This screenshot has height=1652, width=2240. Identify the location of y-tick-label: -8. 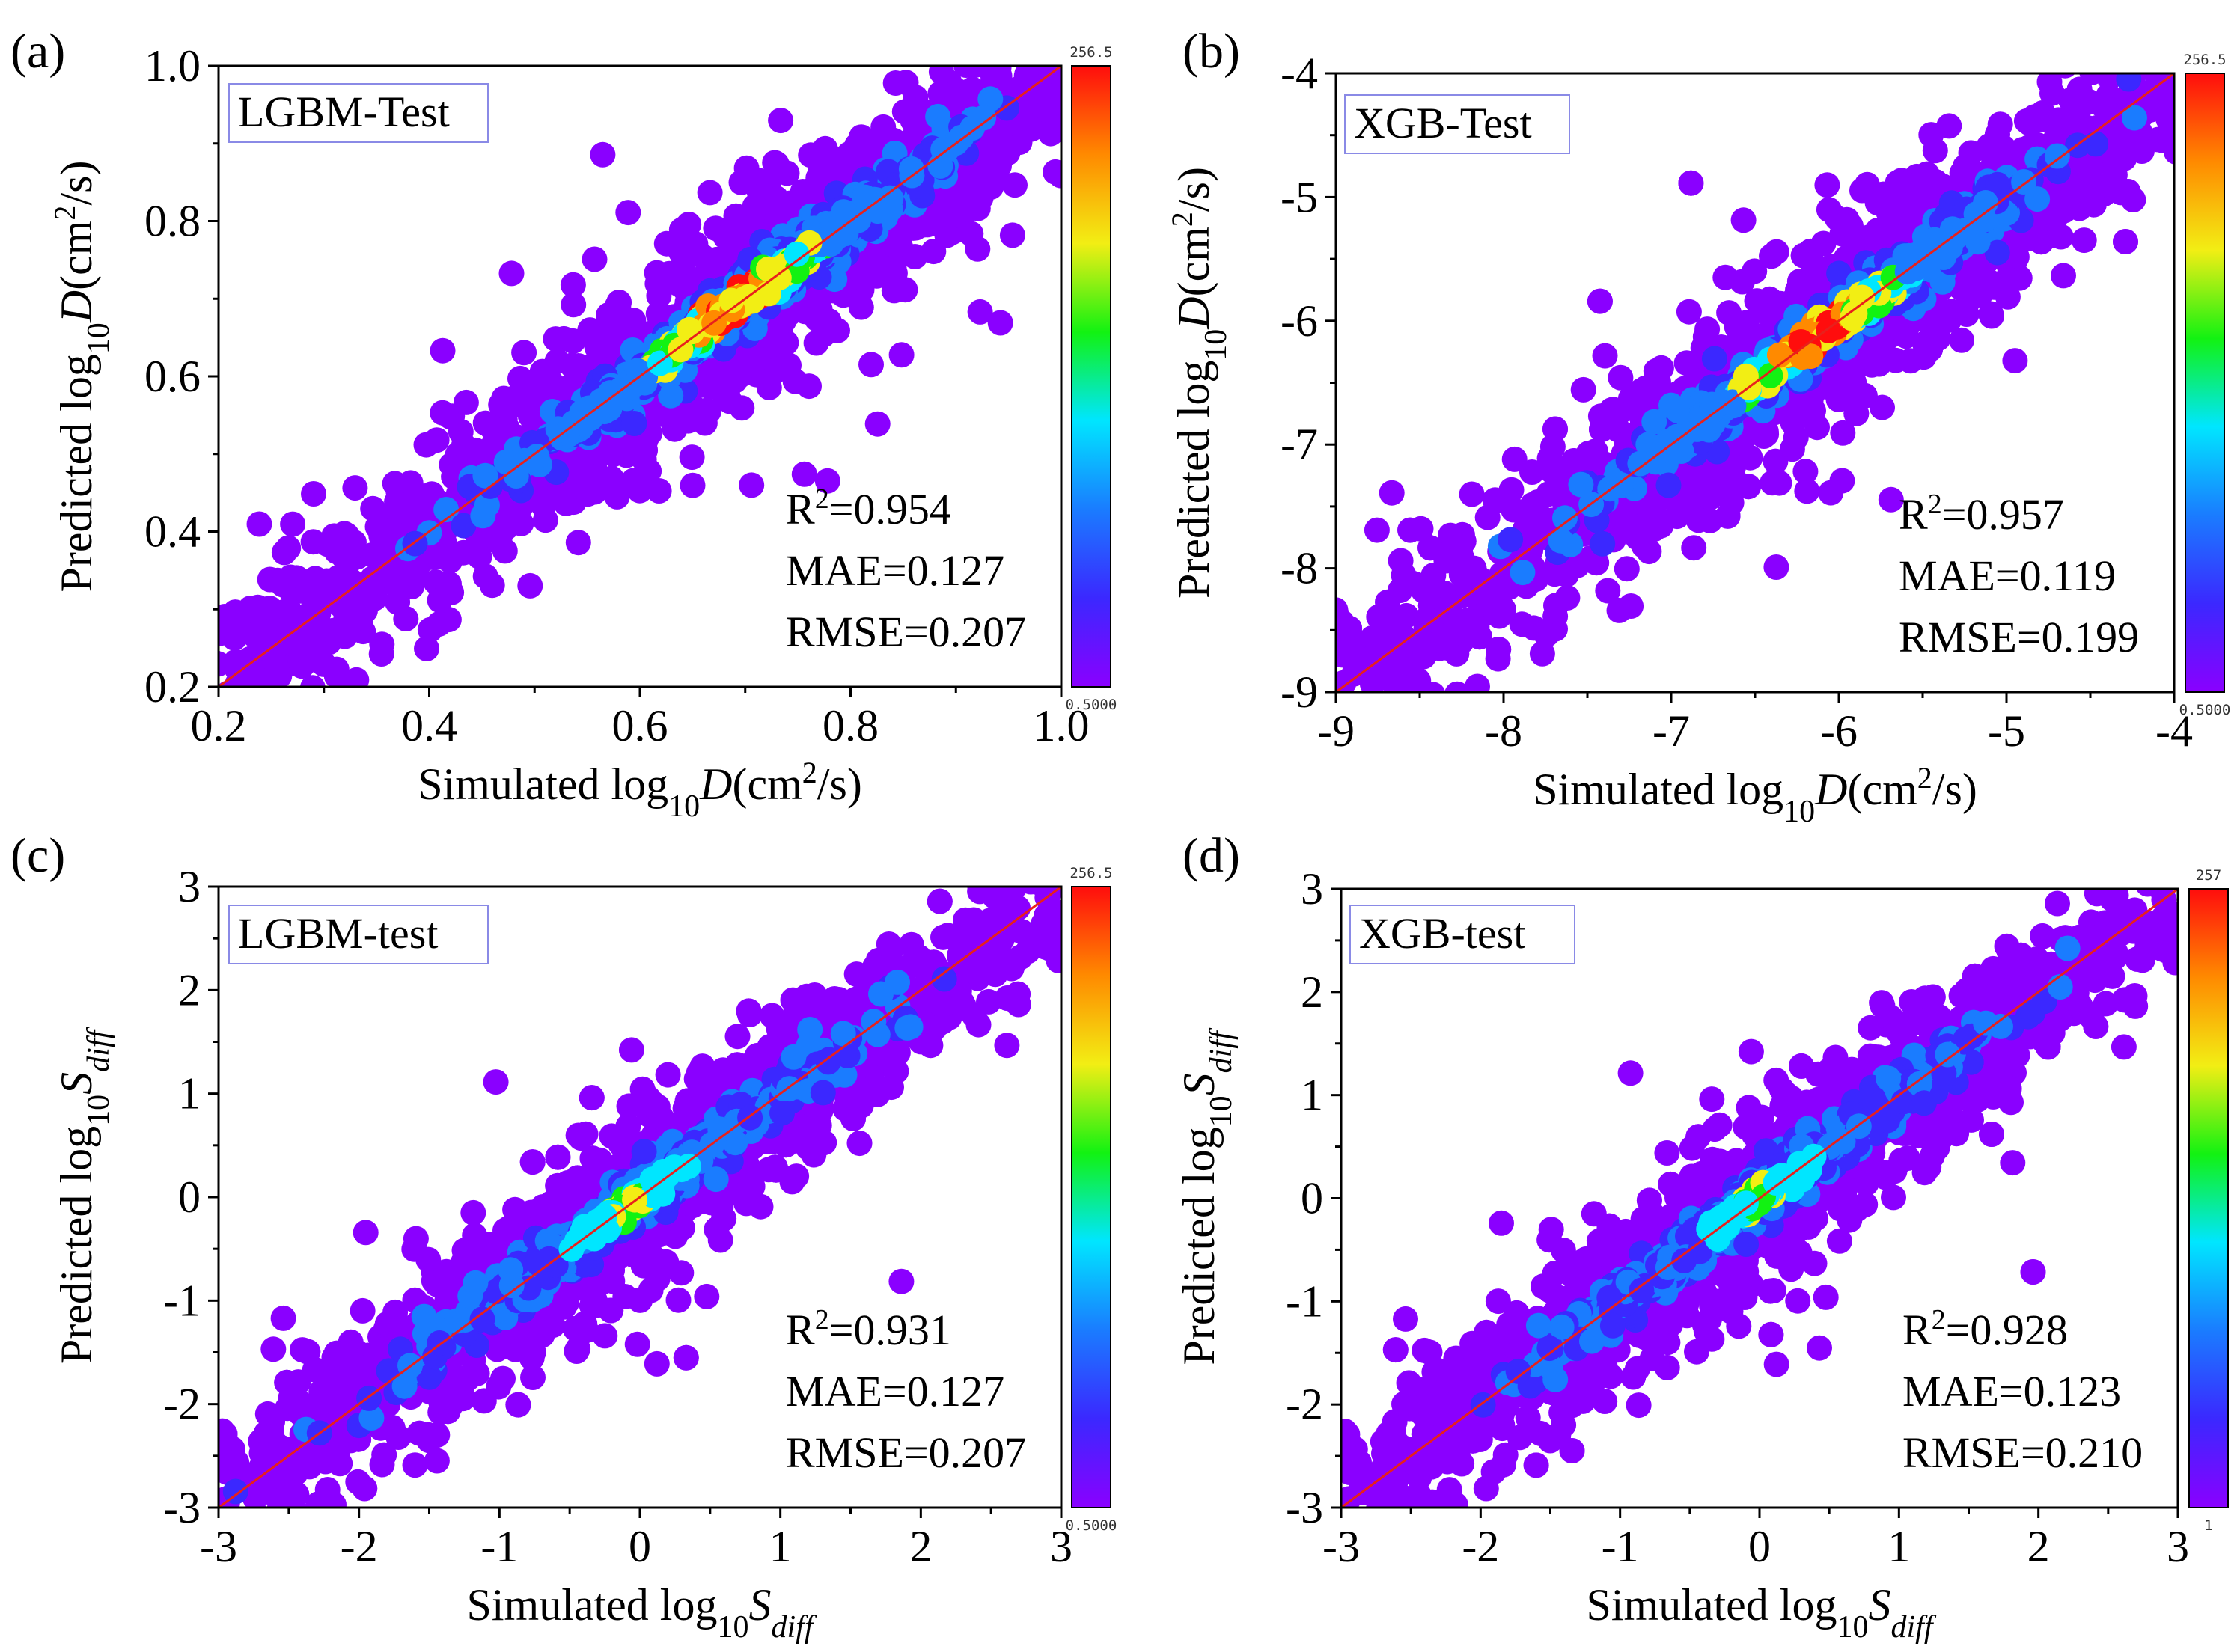
(1300, 568).